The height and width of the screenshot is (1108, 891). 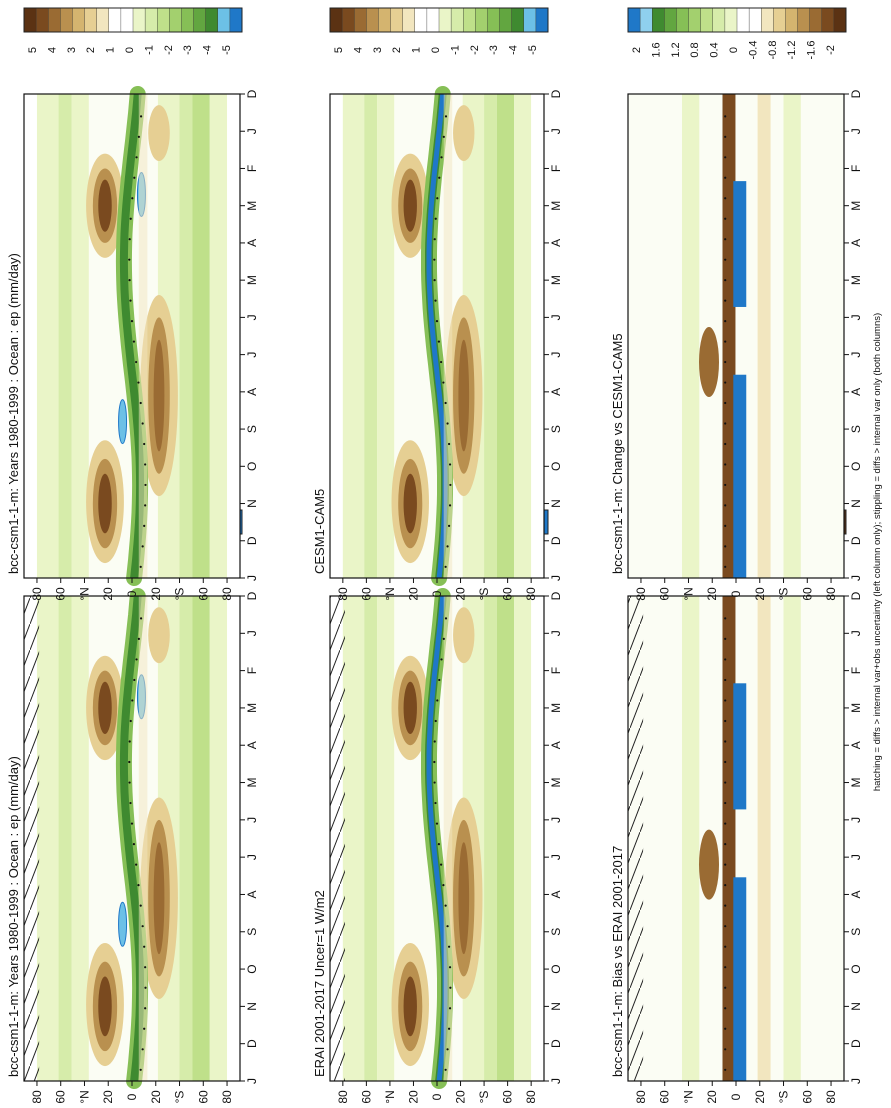 What do you see at coordinates (856, 932) in the screenshot?
I see `month-tick-label: S` at bounding box center [856, 932].